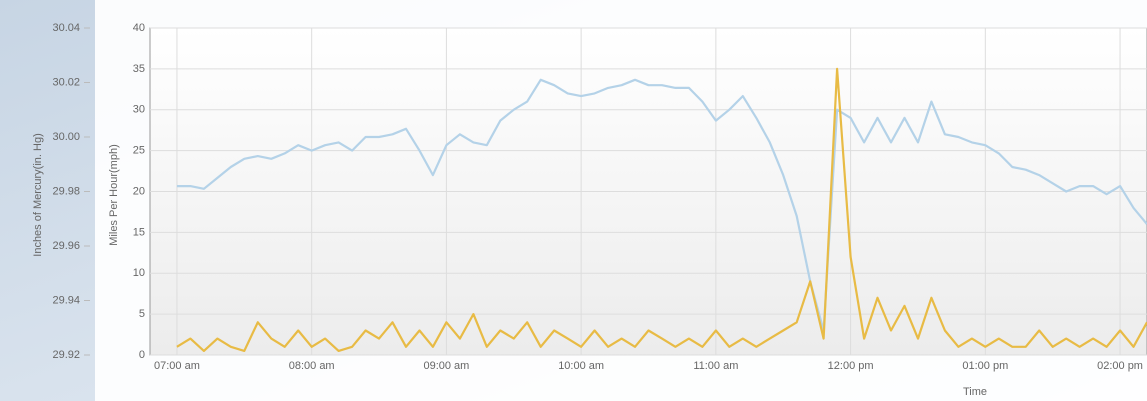 The image size is (1147, 401). I want to click on y-tick-label: 30.04, so click(66, 28).